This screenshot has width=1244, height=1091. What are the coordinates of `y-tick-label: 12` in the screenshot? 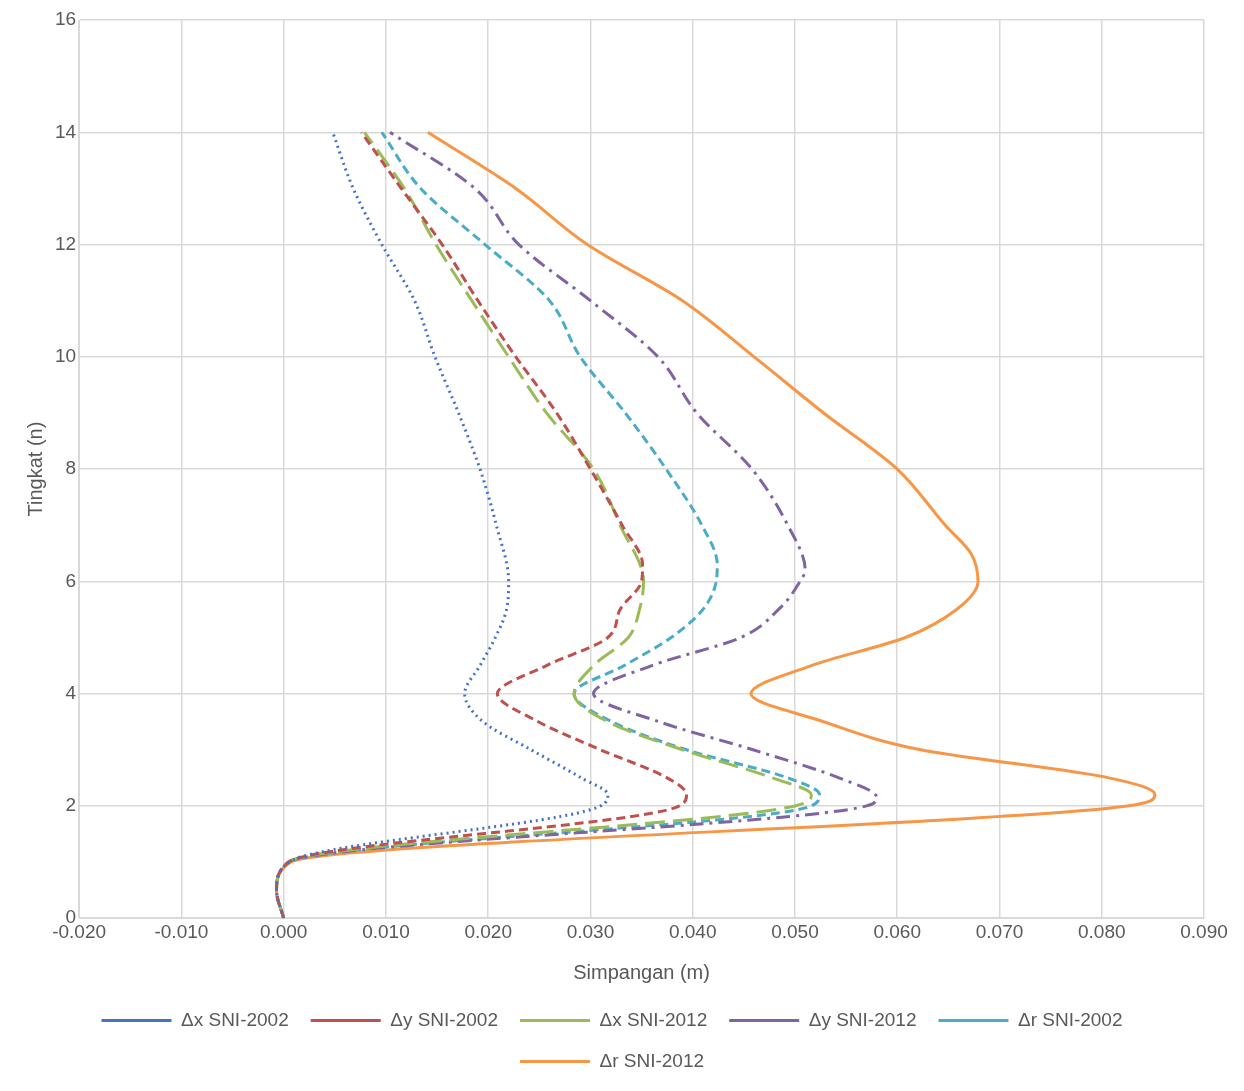 It's located at (65, 243).